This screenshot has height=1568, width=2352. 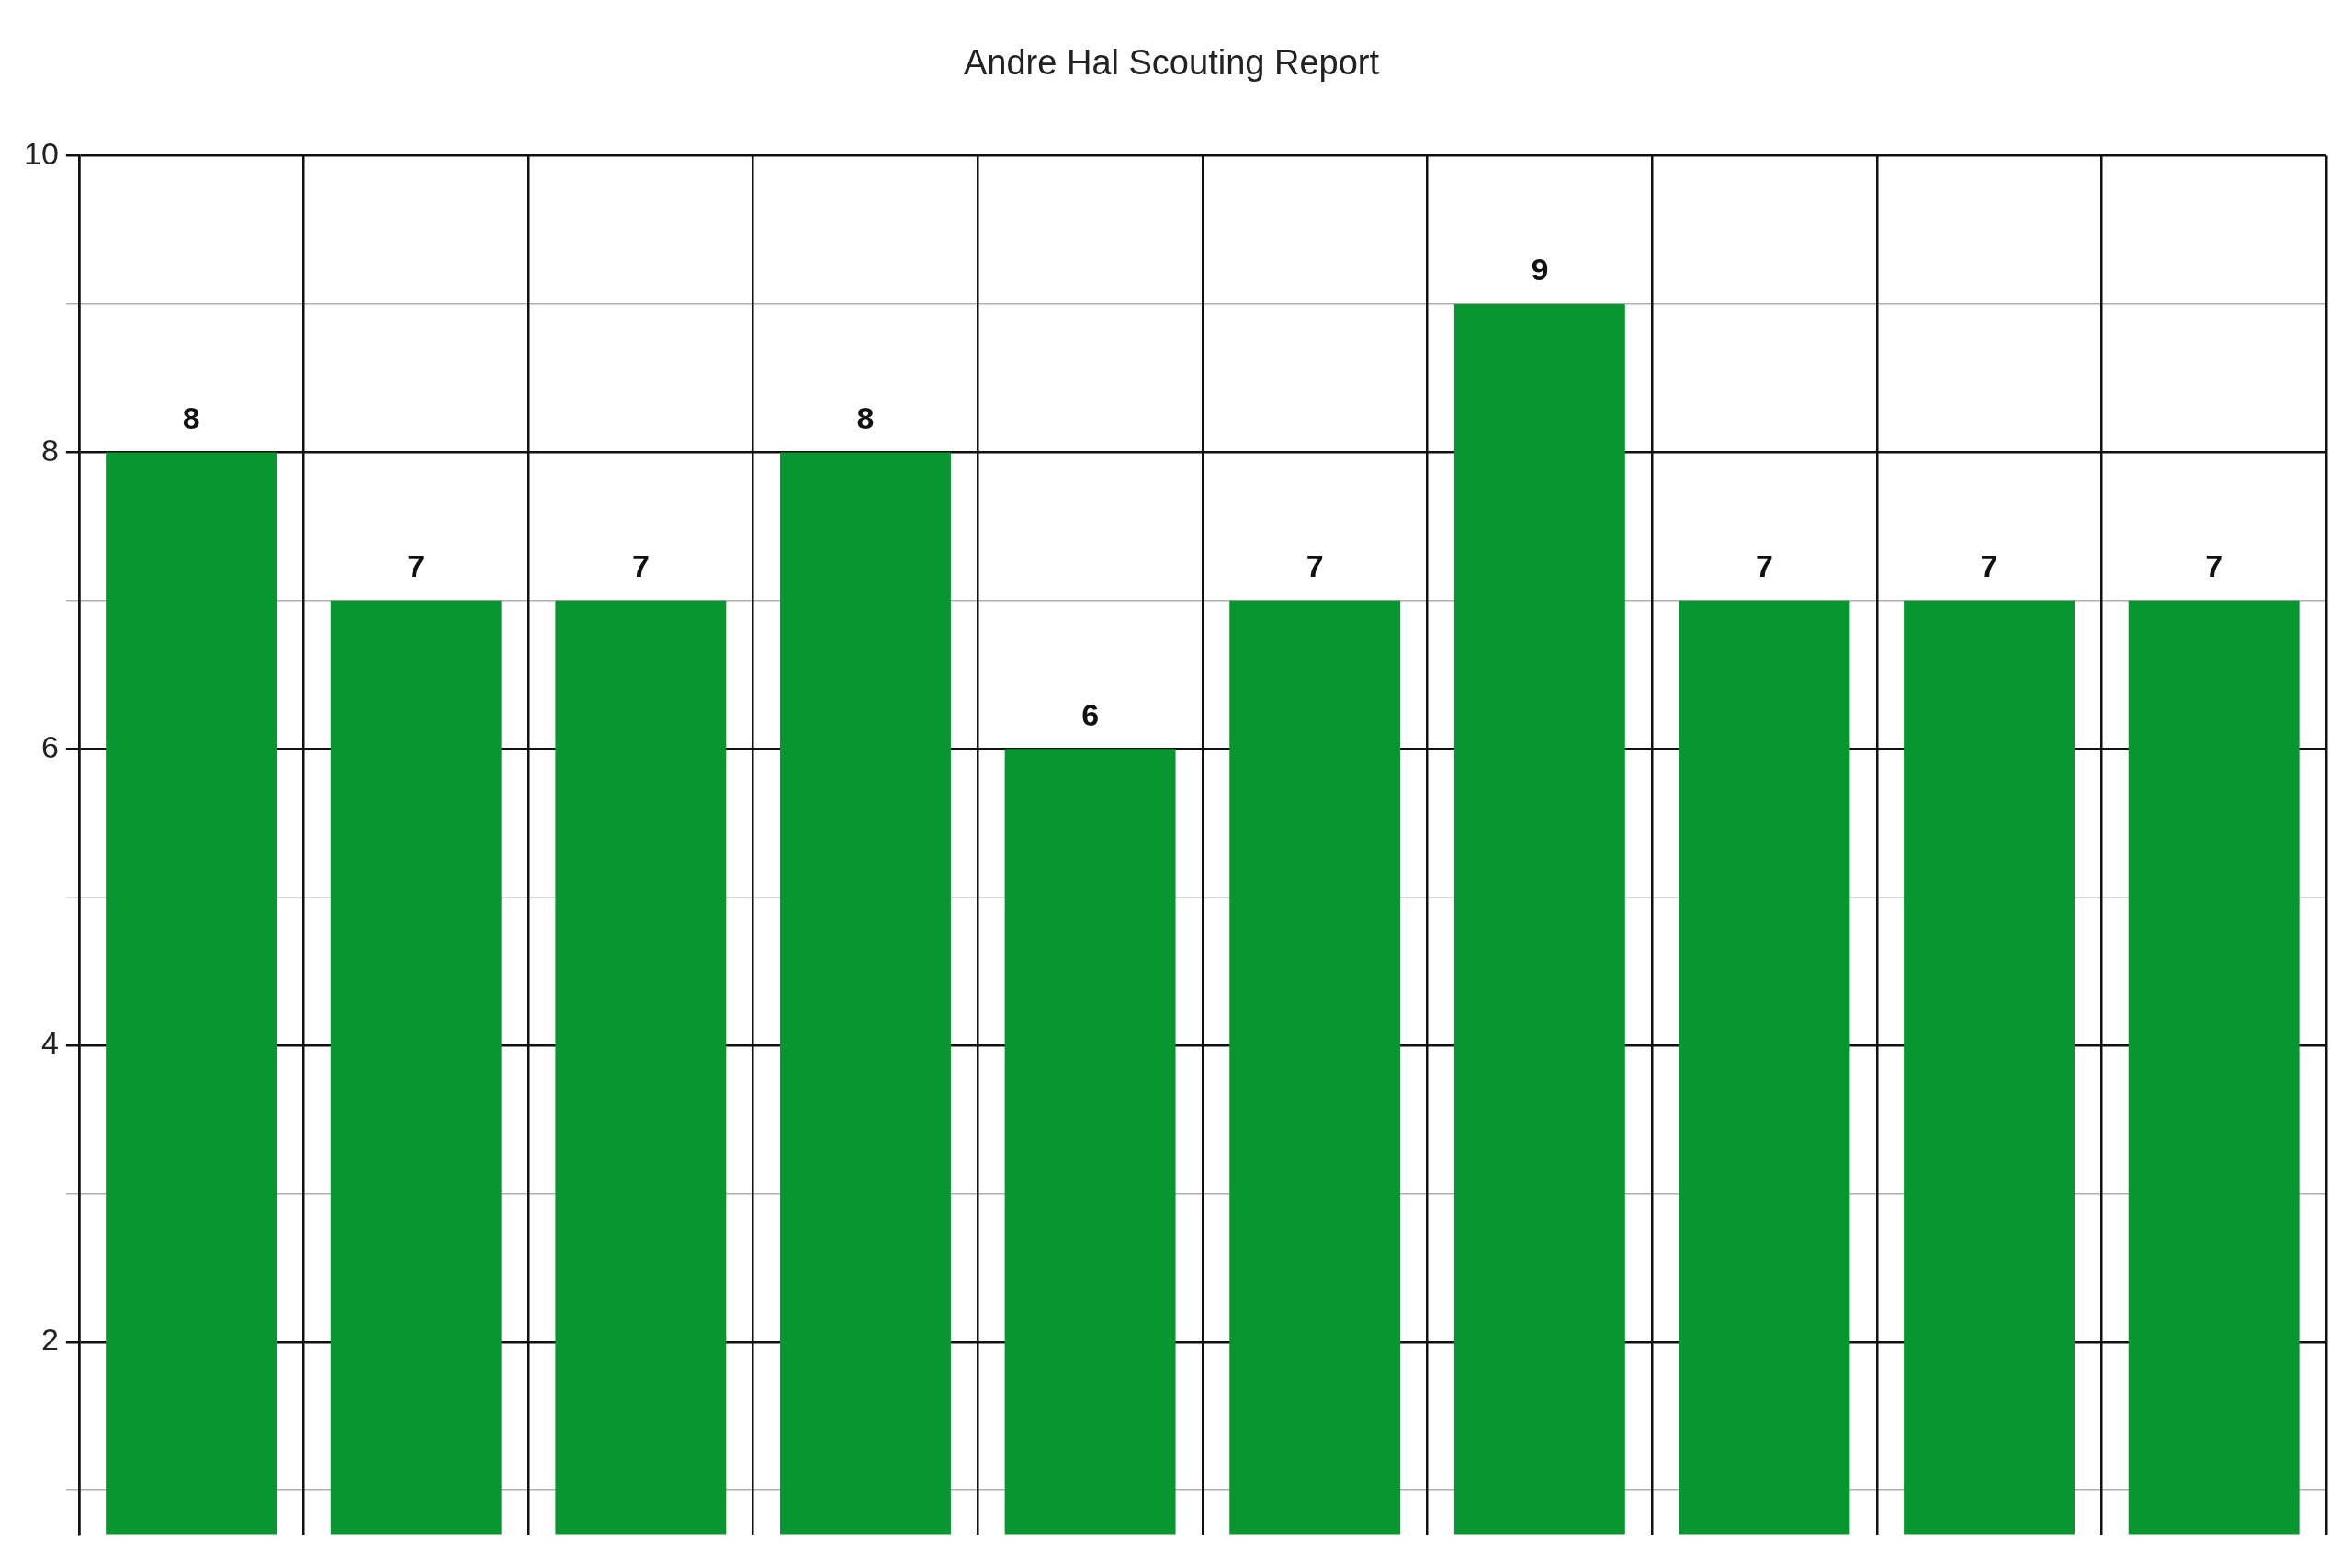 What do you see at coordinates (50, 1043) in the screenshot?
I see `y-tick-label: 4` at bounding box center [50, 1043].